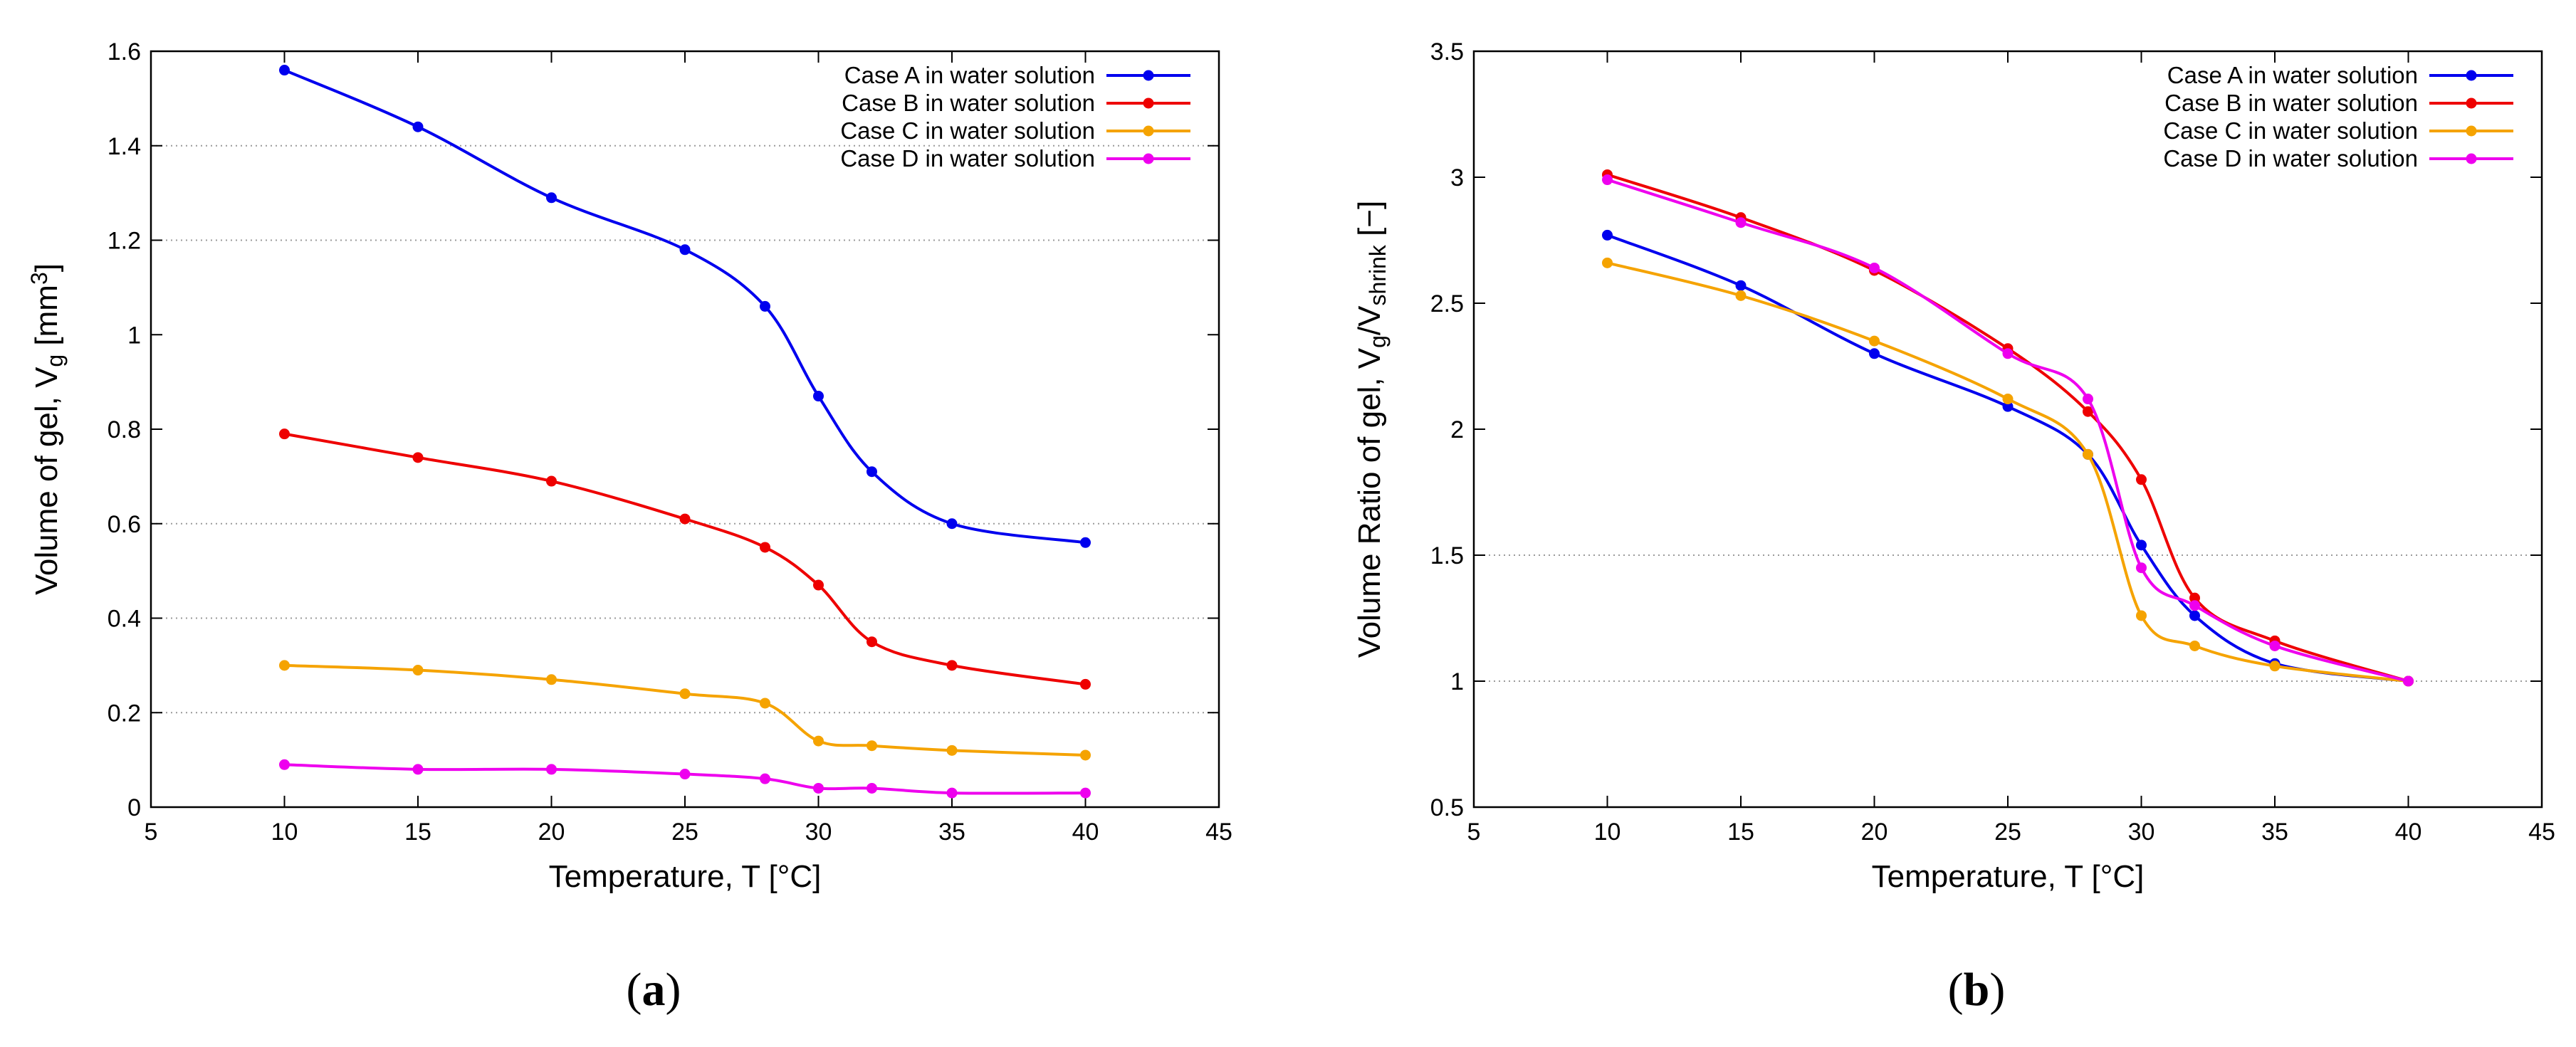 The height and width of the screenshot is (1047, 2576). I want to click on y-axis-label: Volume of gel, Vg [mm3], so click(47, 429).